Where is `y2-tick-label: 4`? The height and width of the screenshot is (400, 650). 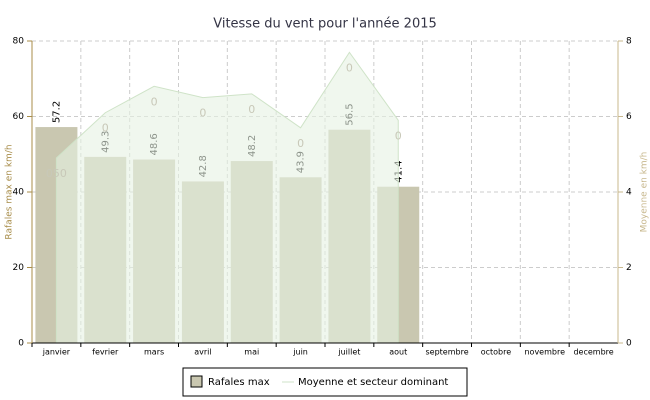
y2-tick-label: 4 is located at coordinates (629, 193).